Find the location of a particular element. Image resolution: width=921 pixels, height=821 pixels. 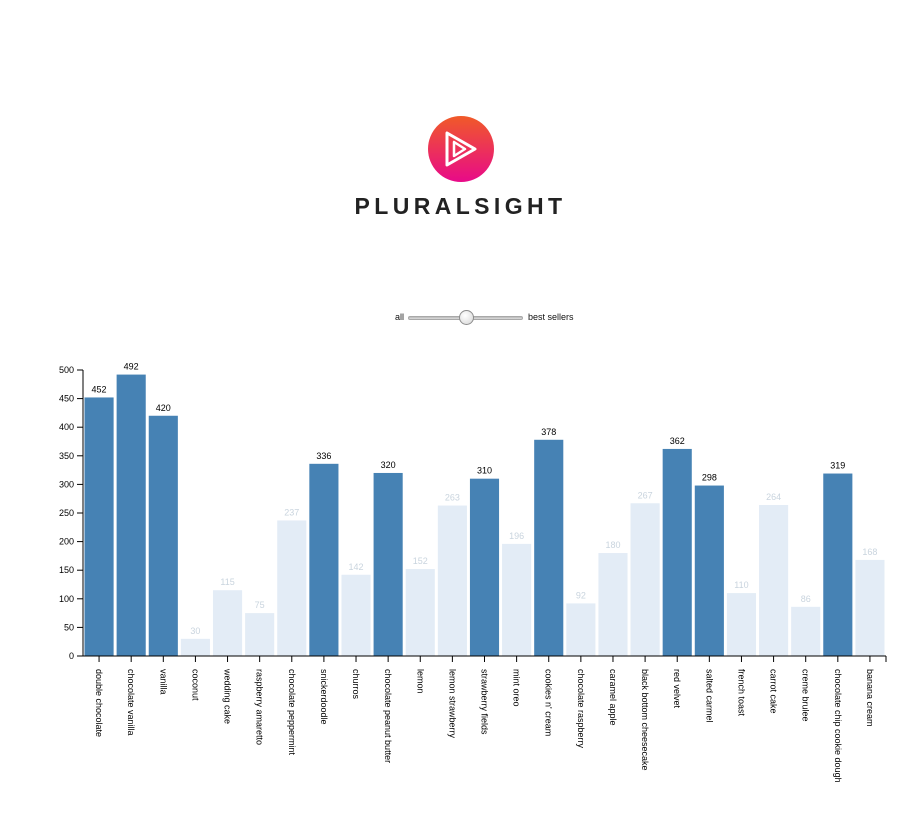

category-label-chocolate-vanilla: chocolate vanilla is located at coordinates (131, 702).